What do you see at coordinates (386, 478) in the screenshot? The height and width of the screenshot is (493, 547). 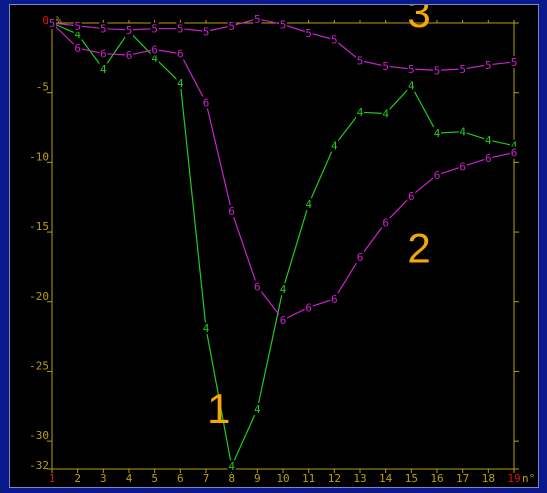 I see `x-tick-label: 14` at bounding box center [386, 478].